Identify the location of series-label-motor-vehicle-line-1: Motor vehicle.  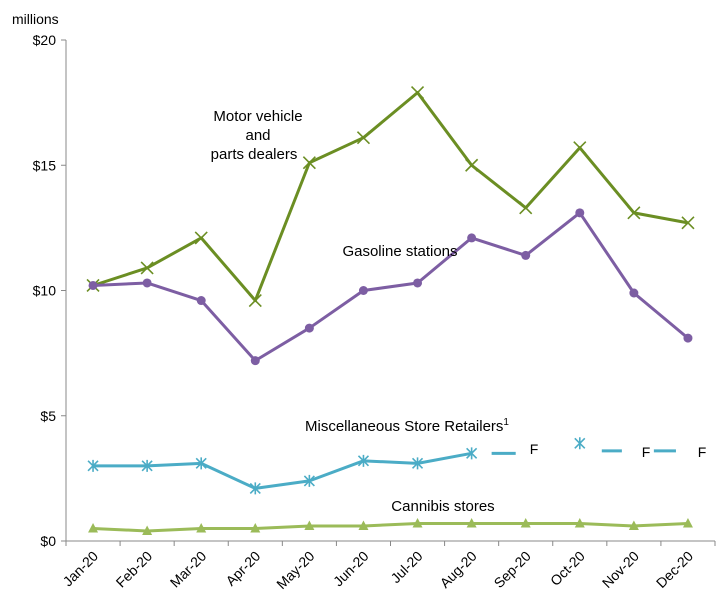
(257, 116).